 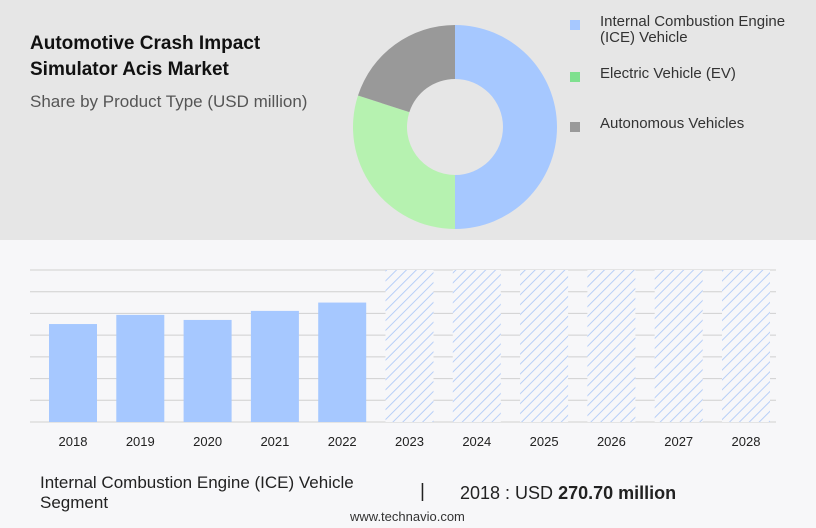 I want to click on forecast-bar-2024, so click(x=476, y=346).